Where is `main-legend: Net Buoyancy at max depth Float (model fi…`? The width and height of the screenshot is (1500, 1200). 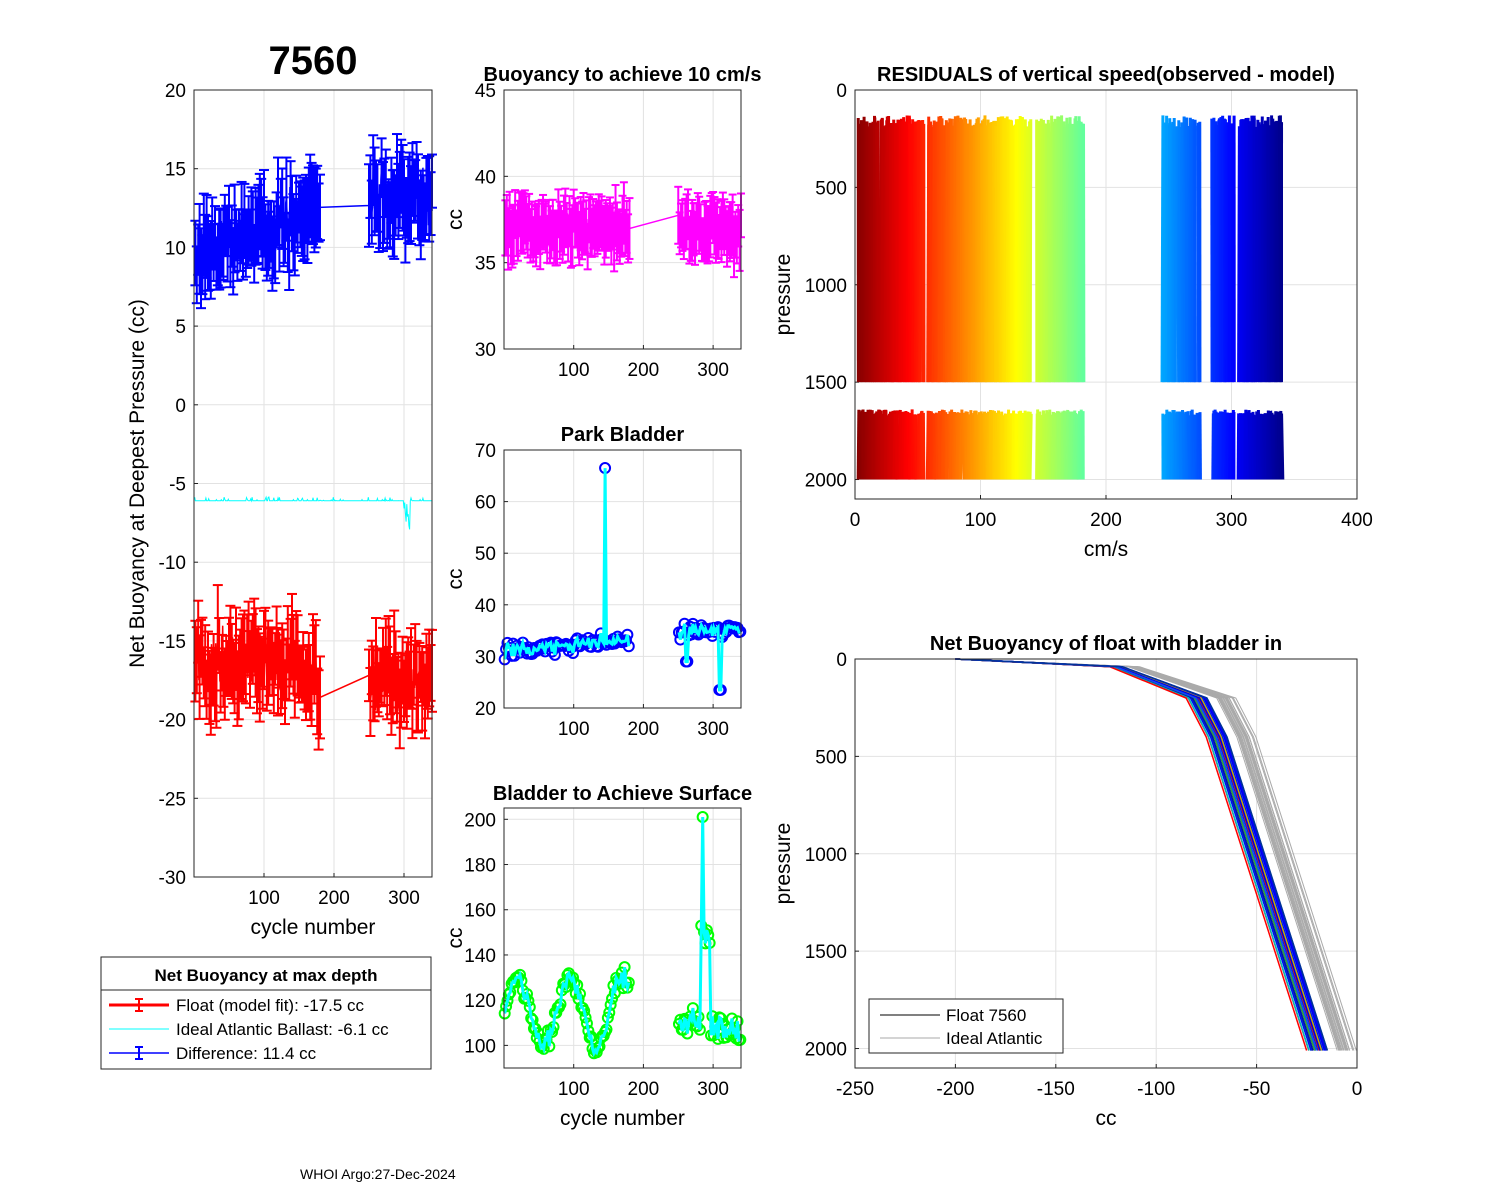
main-legend: Net Buoyancy at max depth Float (model fi… is located at coordinates (266, 1013).